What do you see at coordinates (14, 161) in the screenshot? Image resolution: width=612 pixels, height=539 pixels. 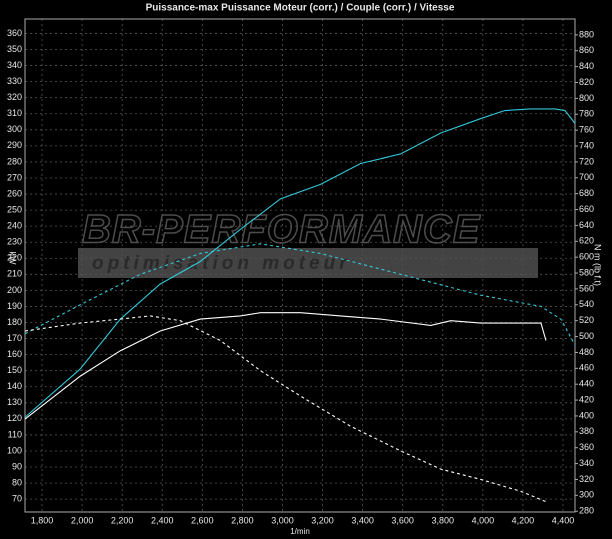 I see `y-tick-label: 280` at bounding box center [14, 161].